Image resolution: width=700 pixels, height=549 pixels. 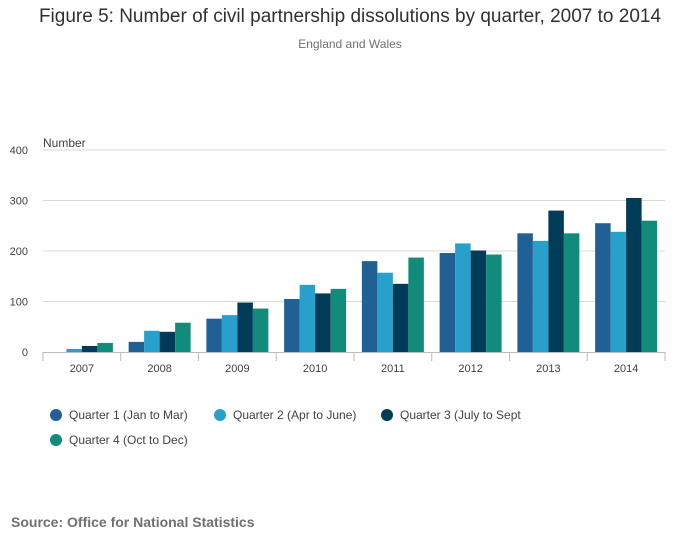 I want to click on bar-2011-q4, so click(x=416, y=304).